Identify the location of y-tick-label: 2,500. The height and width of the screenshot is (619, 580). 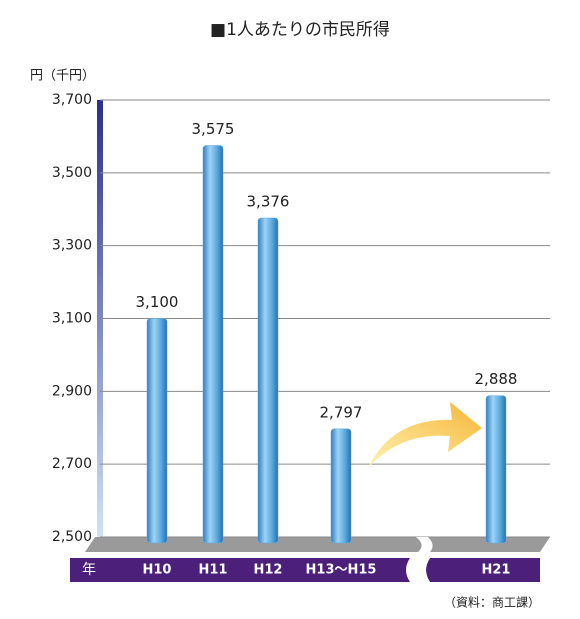
(72, 537).